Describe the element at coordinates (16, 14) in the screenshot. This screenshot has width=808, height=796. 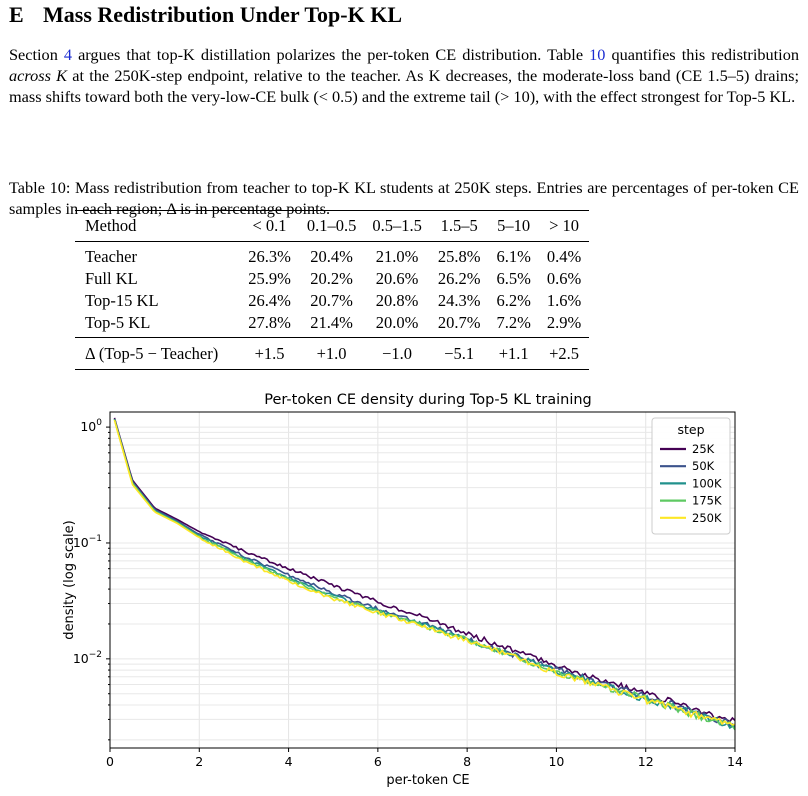
I see `section-number: E` at that location.